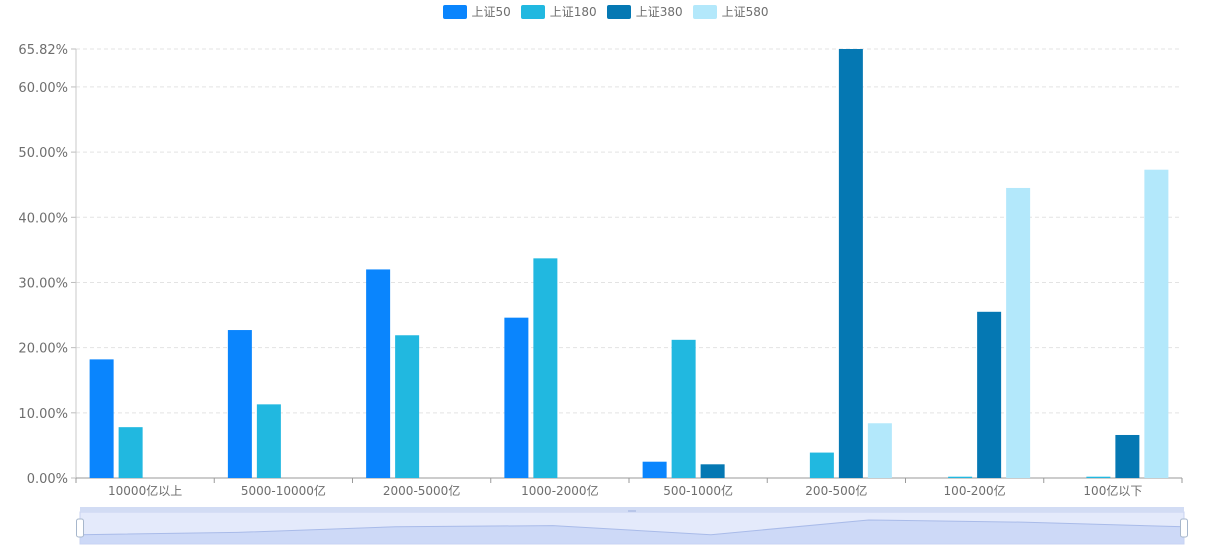 The height and width of the screenshot is (551, 1211). Describe the element at coordinates (47, 479) in the screenshot. I see `y-tick-label: 0.00%` at that location.